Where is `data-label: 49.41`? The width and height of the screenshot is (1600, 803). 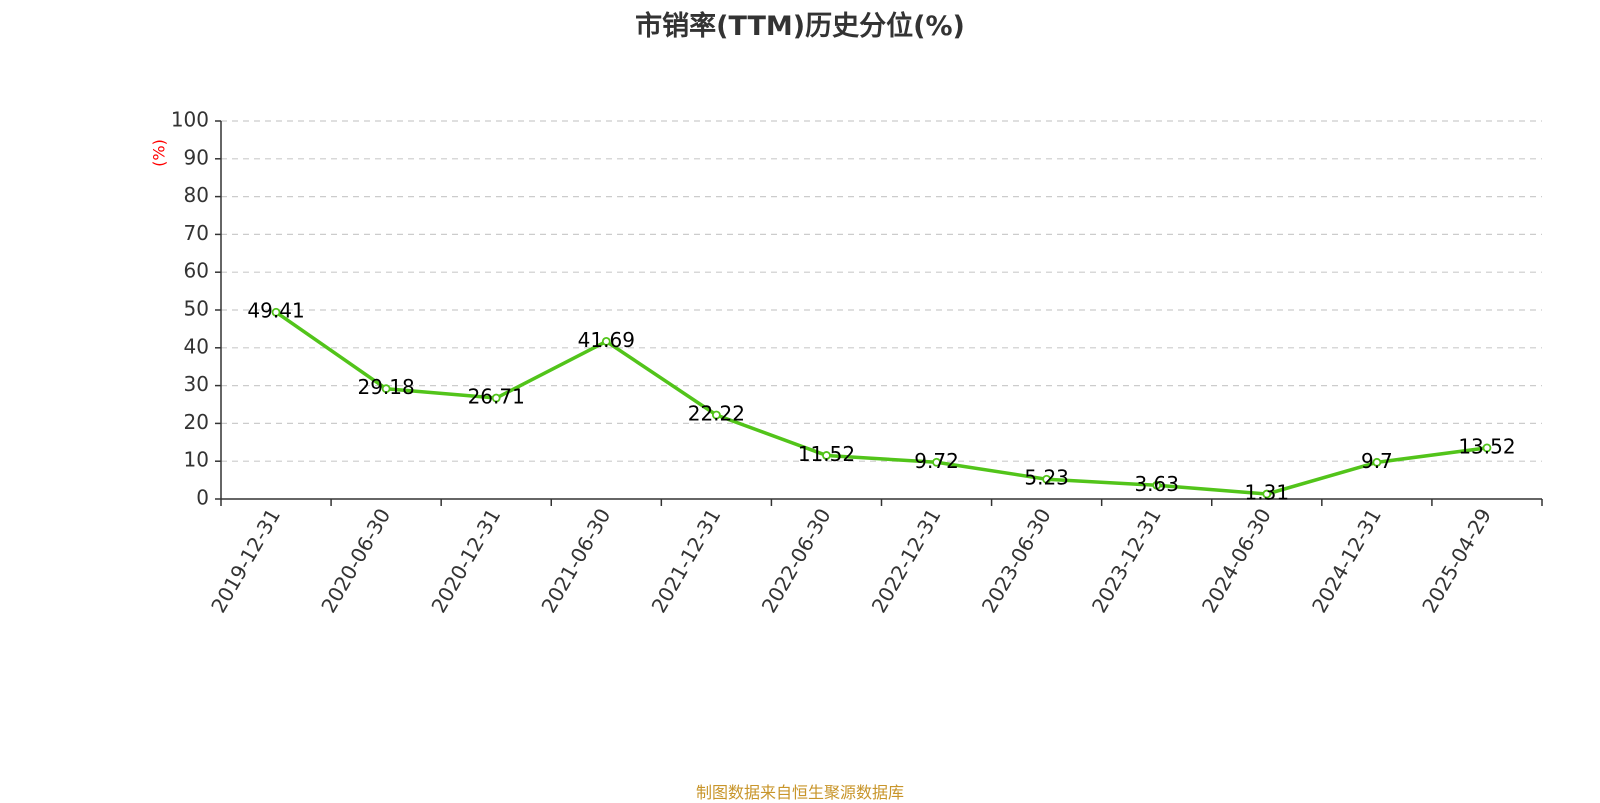
data-label: 49.41 is located at coordinates (275, 311).